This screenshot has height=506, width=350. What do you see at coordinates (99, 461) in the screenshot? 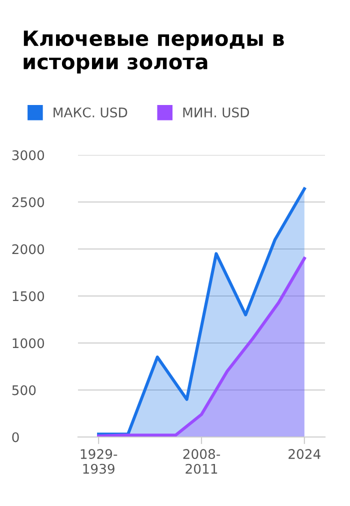
I see `x-tick-label: 1929- 1939` at bounding box center [99, 461].